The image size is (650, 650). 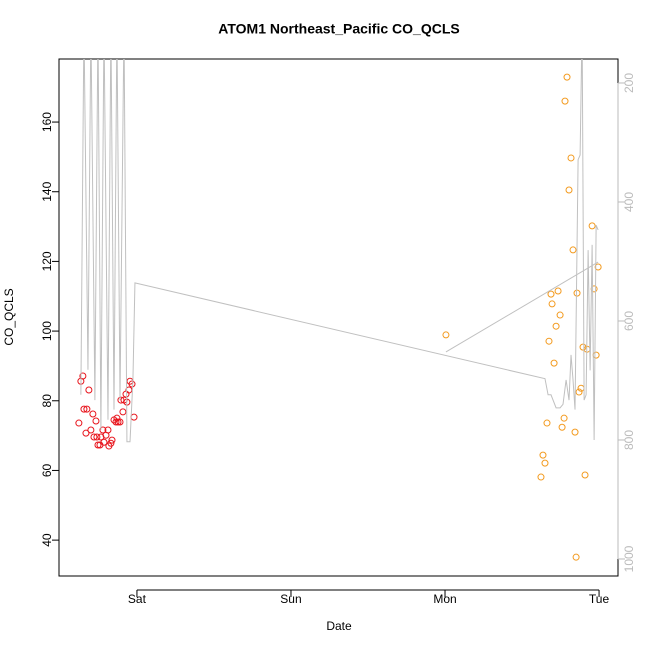 I want to click on y-tick-label: 80, so click(x=47, y=401).